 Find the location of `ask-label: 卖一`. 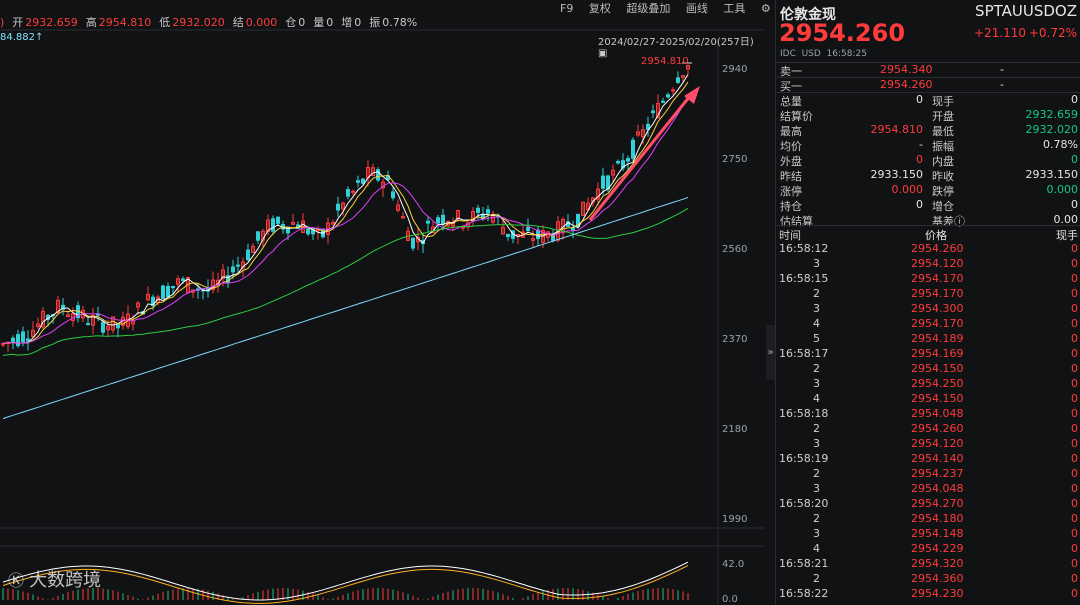

ask-label: 卖一 is located at coordinates (791, 71).